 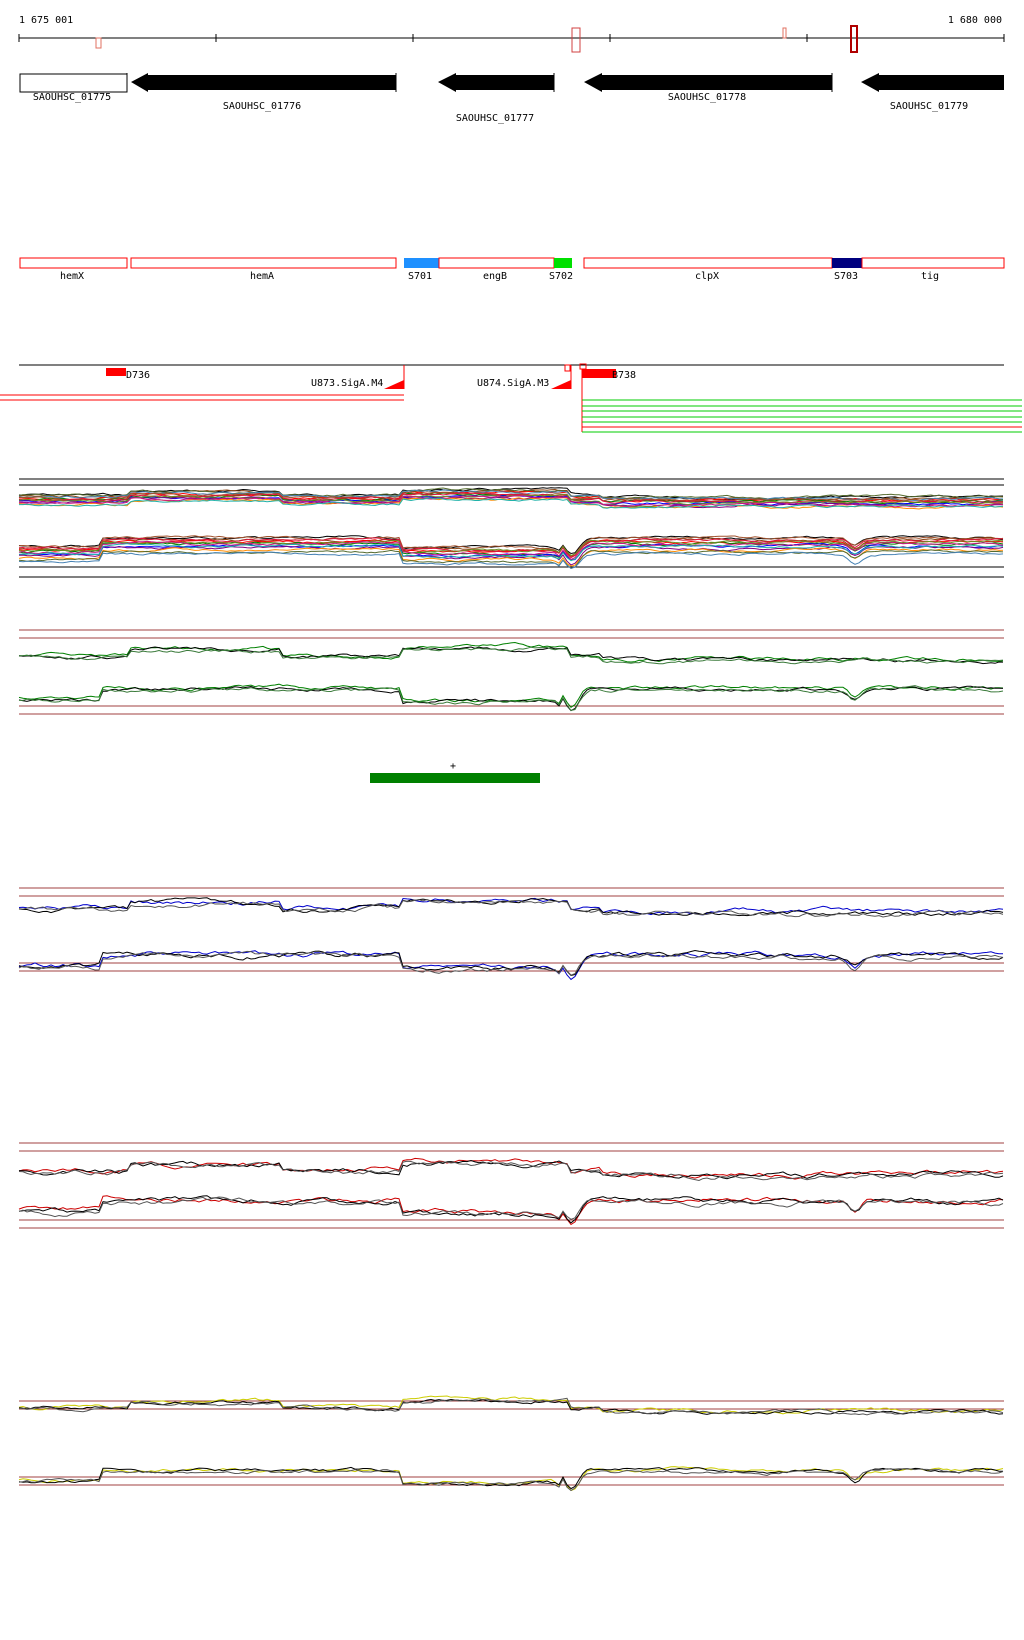 I want to click on marker-bar, so click(x=455, y=778).